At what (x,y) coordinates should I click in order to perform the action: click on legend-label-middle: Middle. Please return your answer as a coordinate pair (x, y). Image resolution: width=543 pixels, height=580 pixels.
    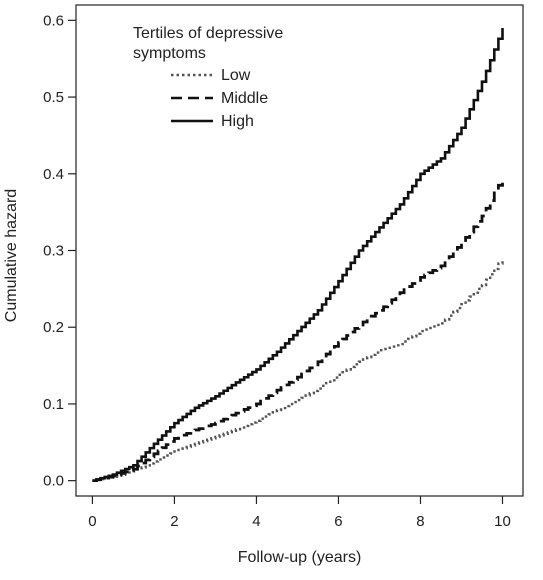
    Looking at the image, I should click on (244, 98).